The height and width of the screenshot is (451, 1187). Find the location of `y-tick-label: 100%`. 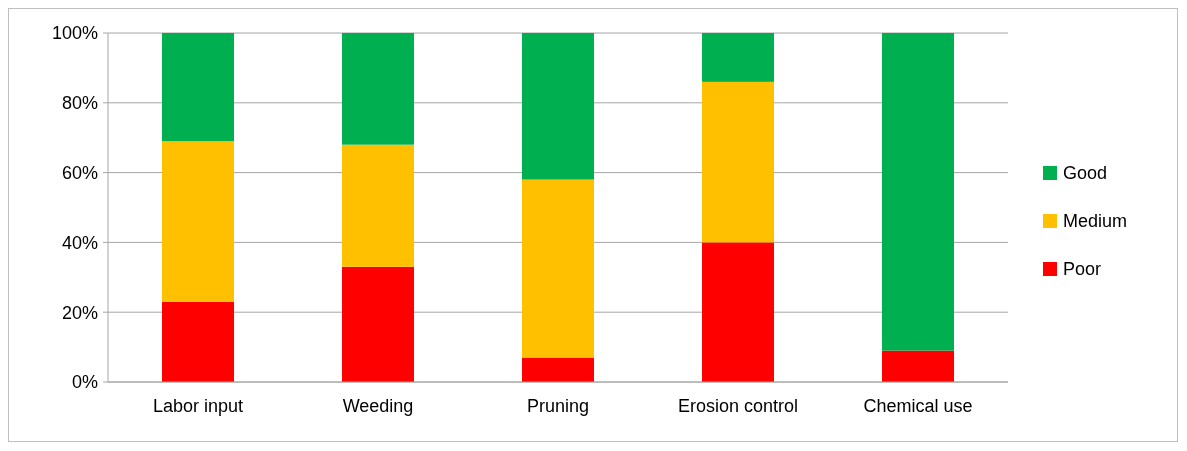

y-tick-label: 100% is located at coordinates (74, 33).